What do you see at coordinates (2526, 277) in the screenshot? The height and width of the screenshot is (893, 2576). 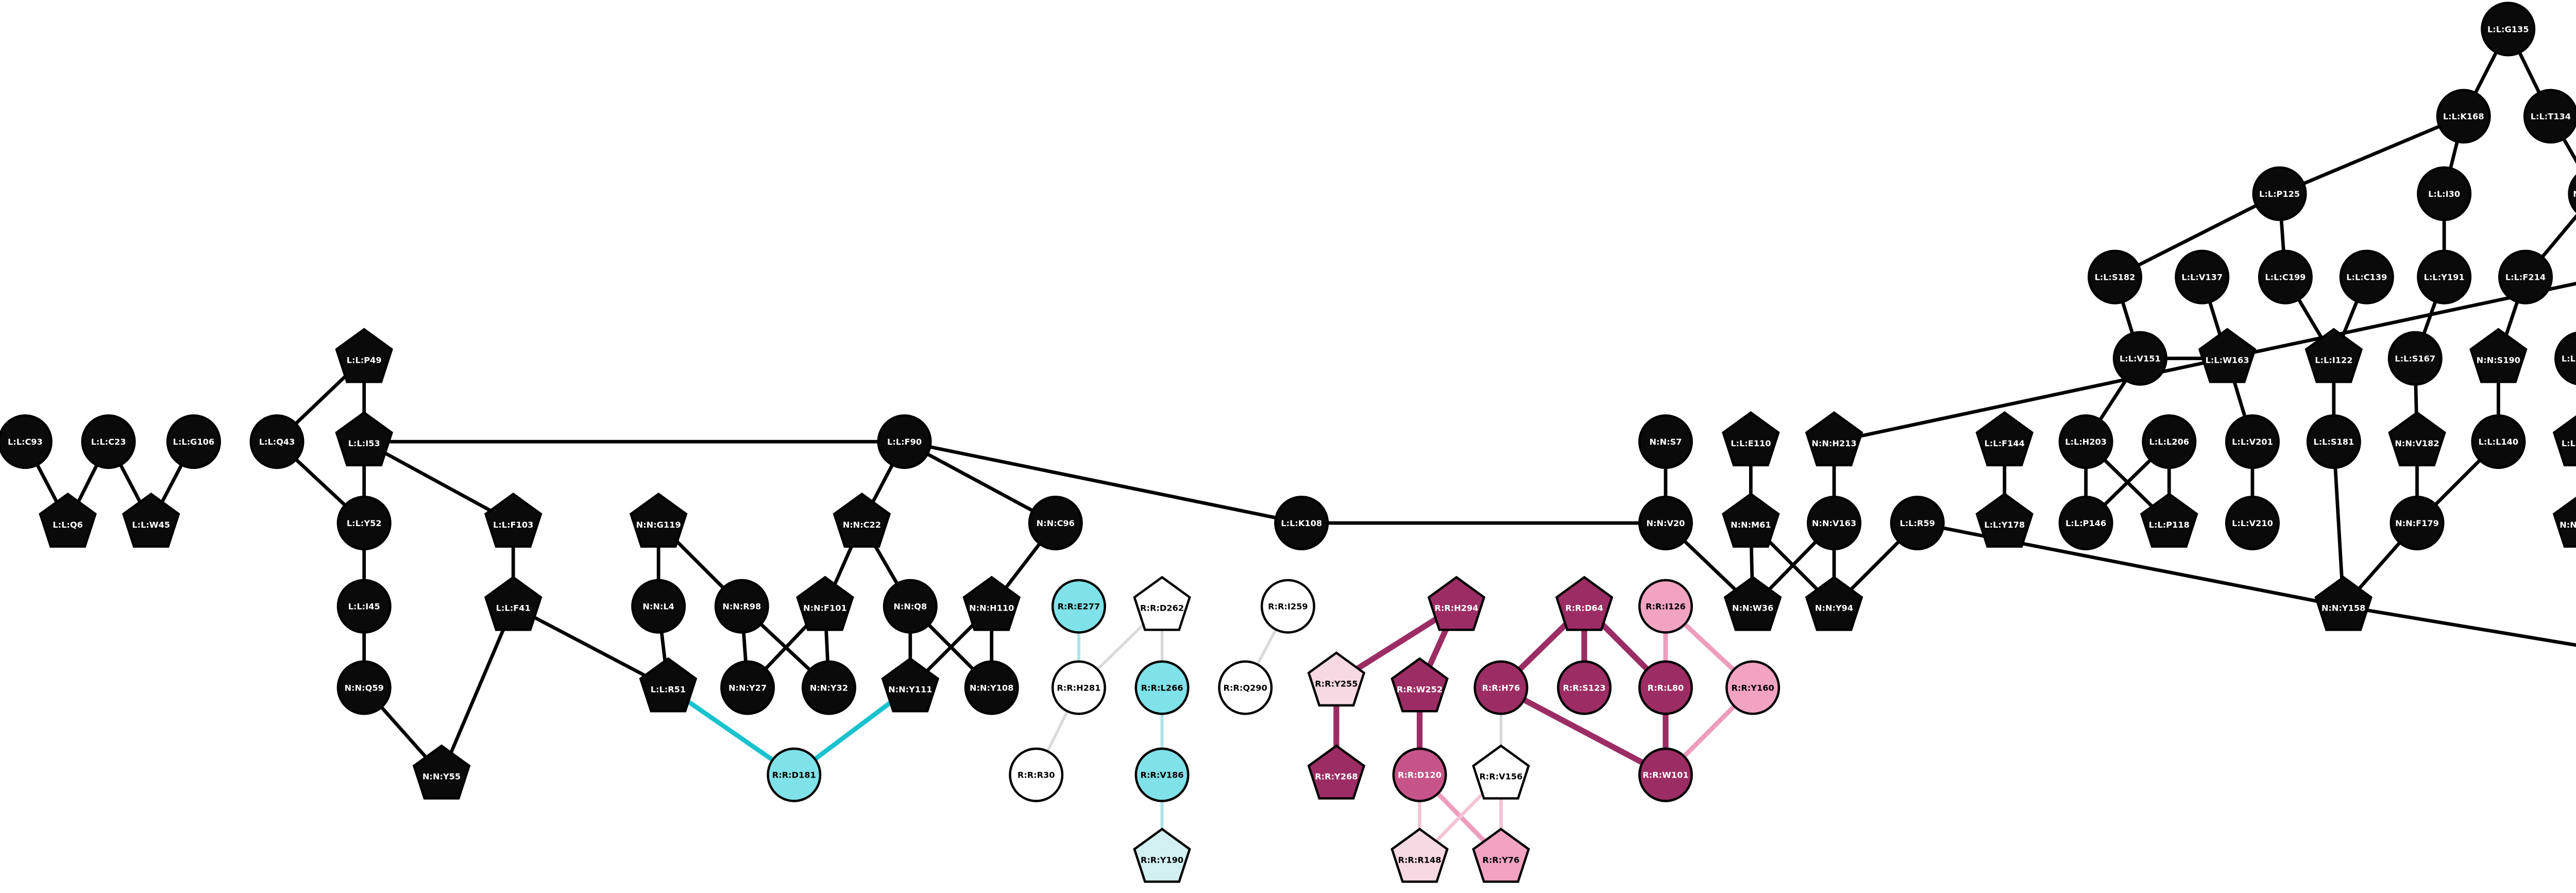 I see `node-L:L:F214: L:L:F214` at bounding box center [2526, 277].